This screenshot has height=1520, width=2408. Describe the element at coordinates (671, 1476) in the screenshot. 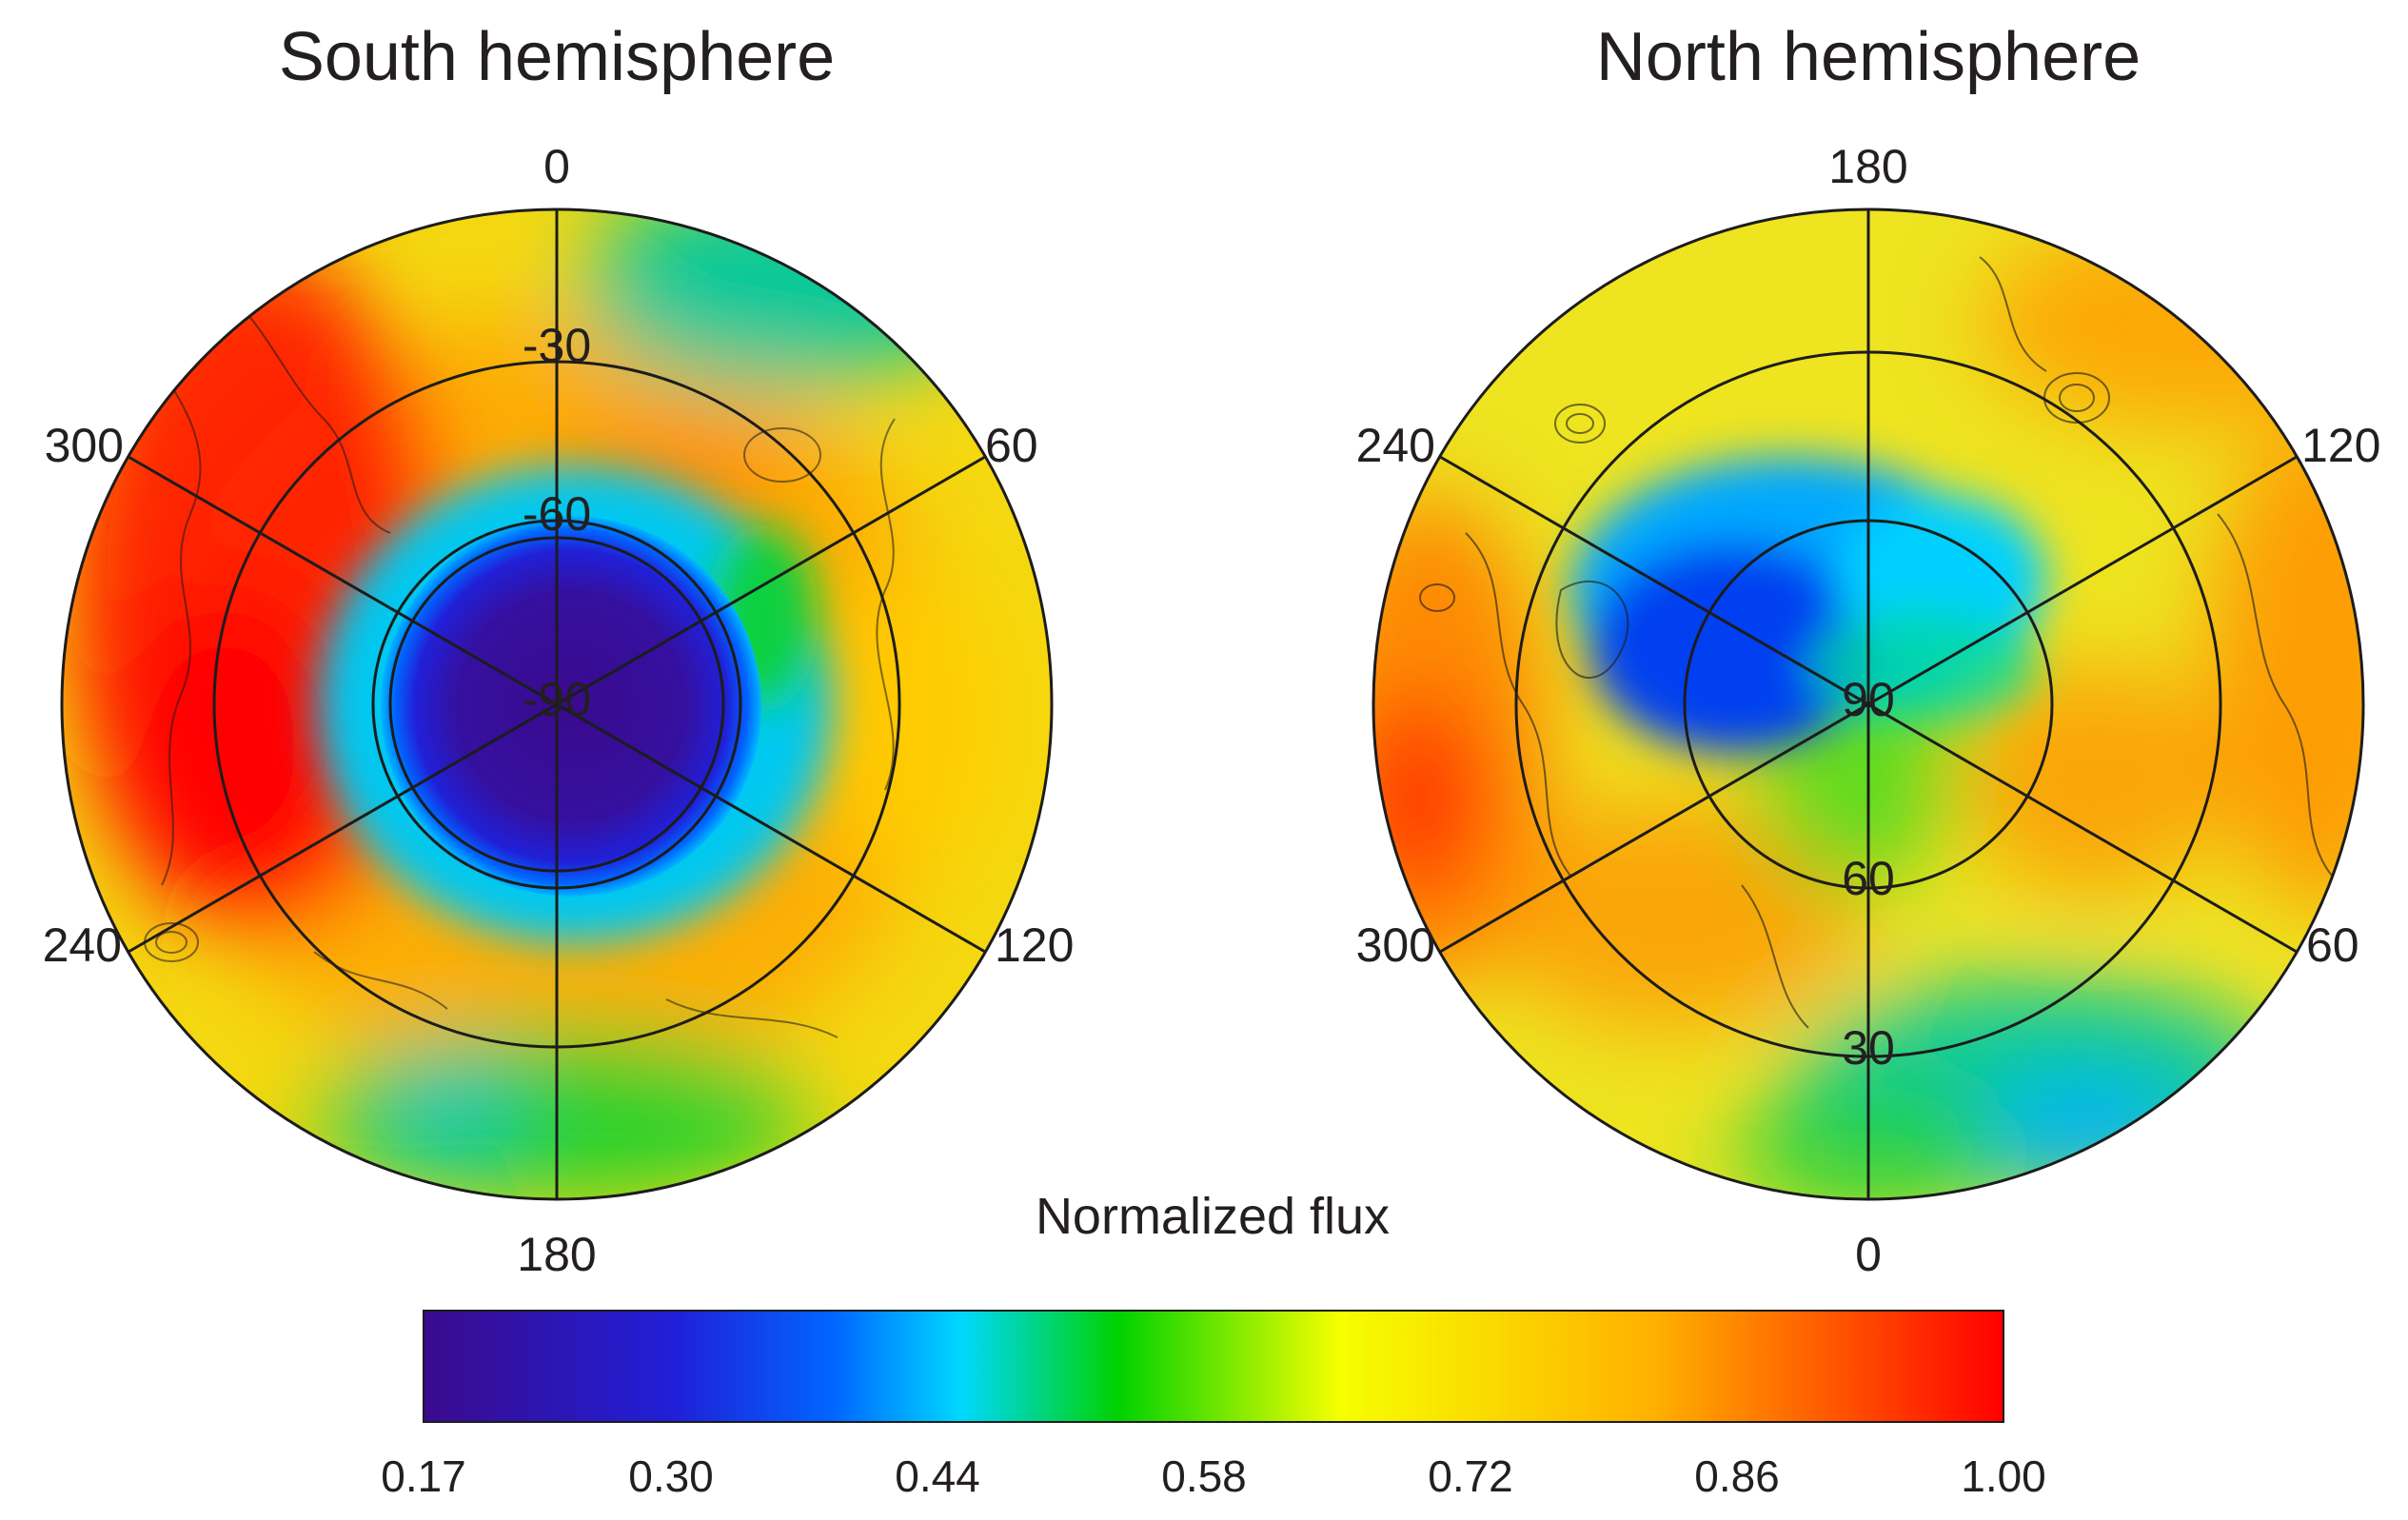

I see `colorbar-tick-label: 0.30` at that location.